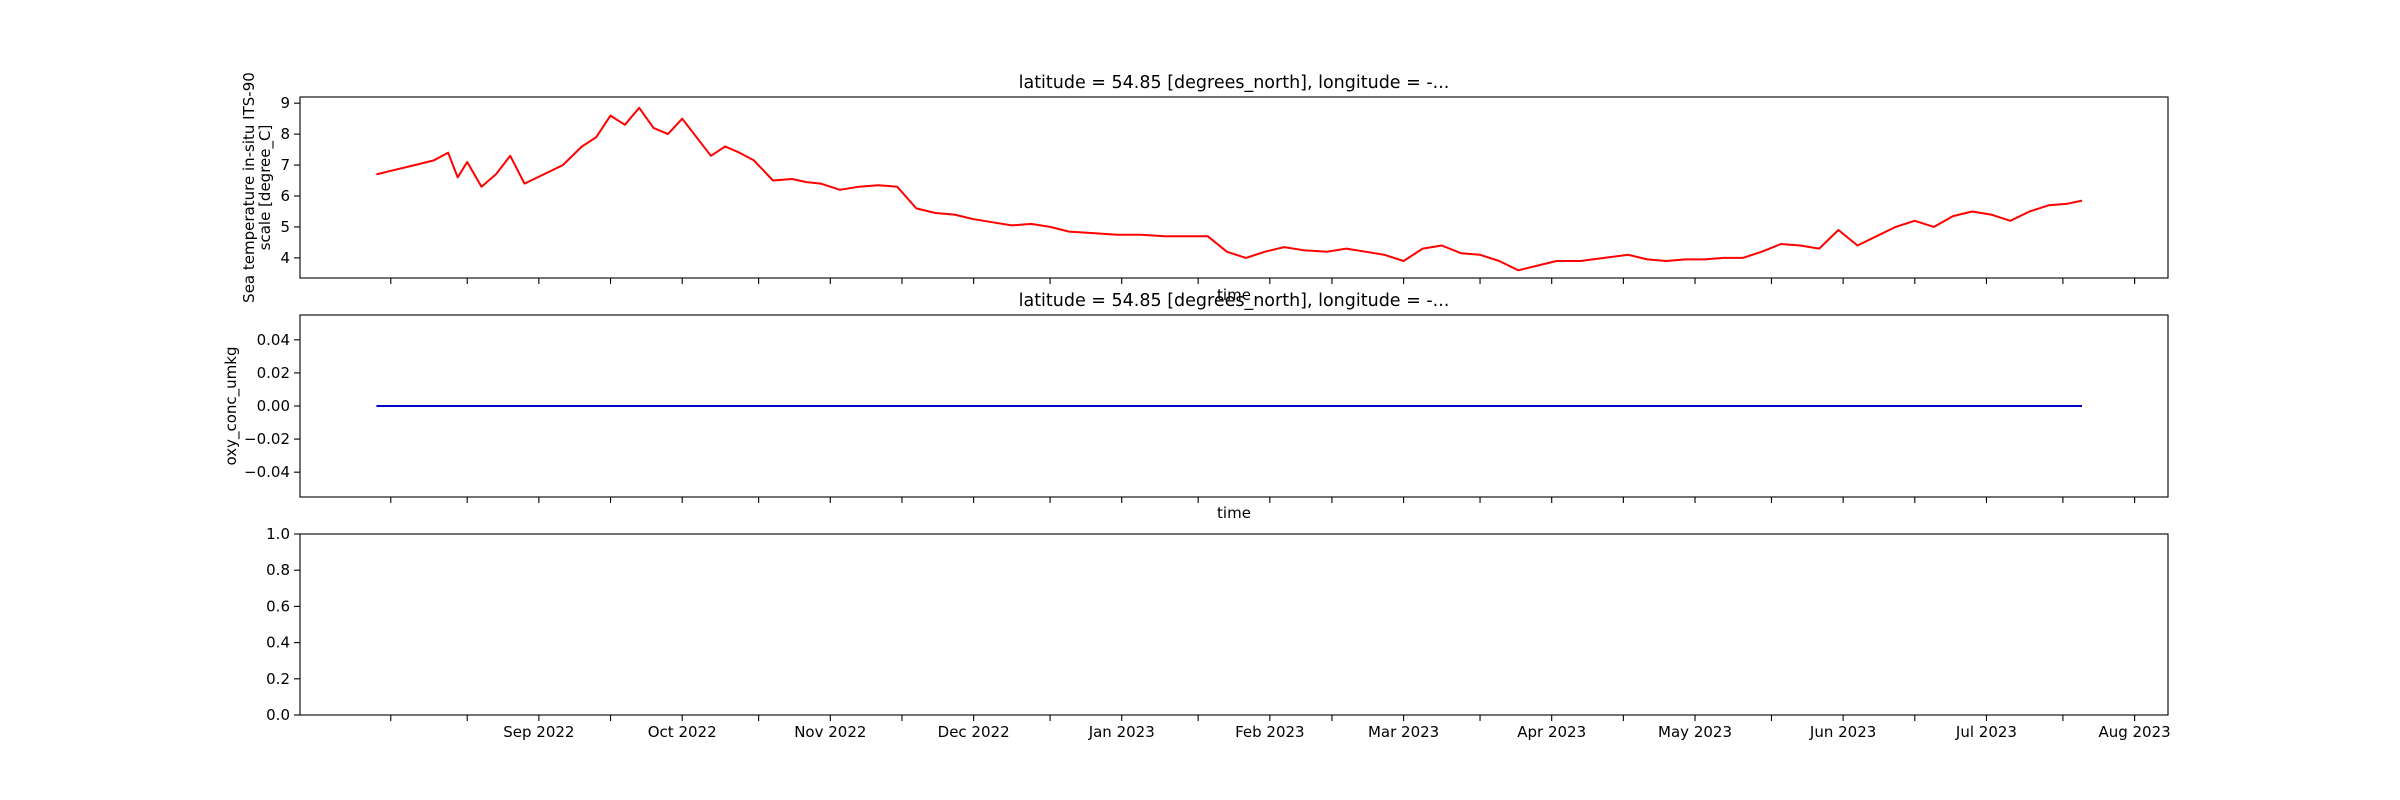  What do you see at coordinates (273, 340) in the screenshot?
I see `y-tick-label: 0.04` at bounding box center [273, 340].